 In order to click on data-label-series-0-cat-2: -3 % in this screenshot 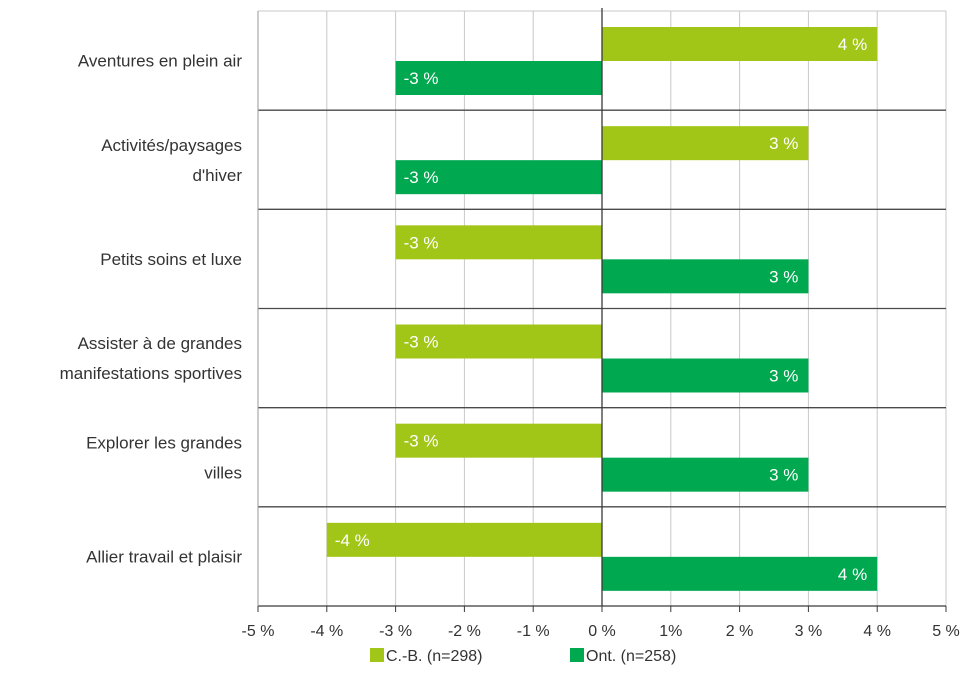, I will do `click(421, 242)`.